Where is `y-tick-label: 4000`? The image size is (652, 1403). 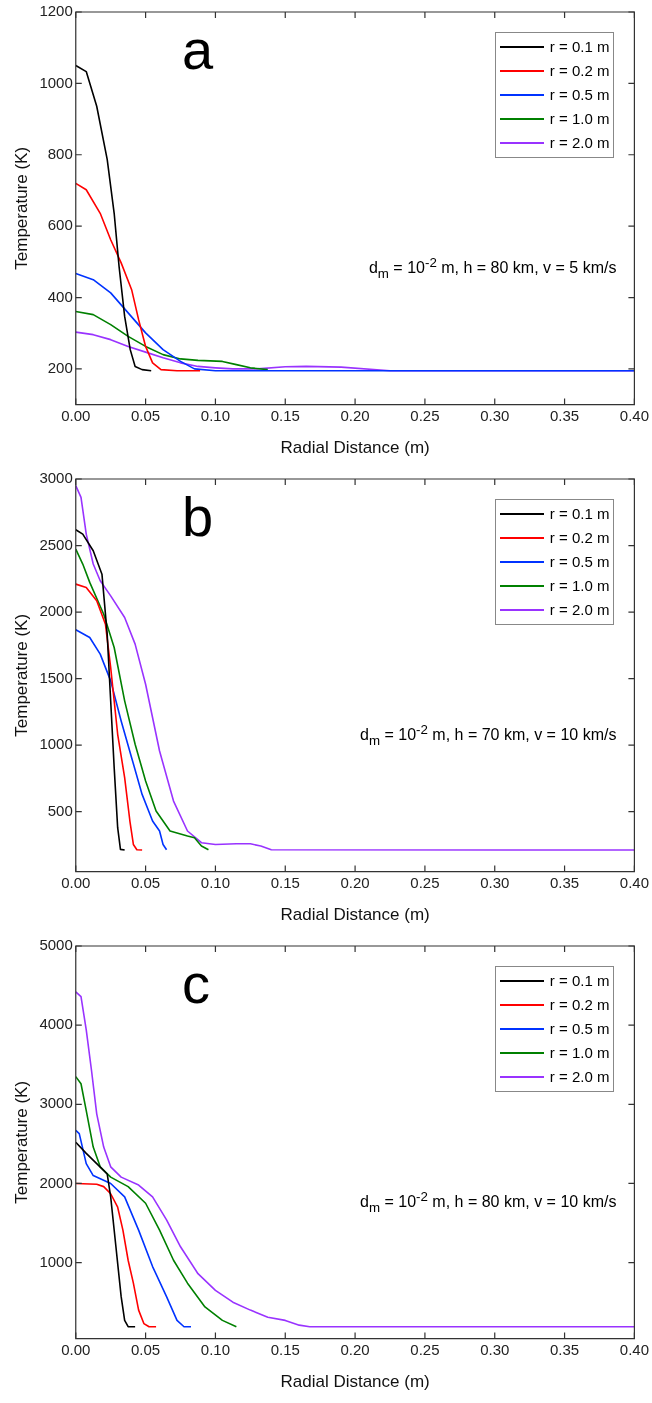 y-tick-label: 4000 is located at coordinates (56, 1024).